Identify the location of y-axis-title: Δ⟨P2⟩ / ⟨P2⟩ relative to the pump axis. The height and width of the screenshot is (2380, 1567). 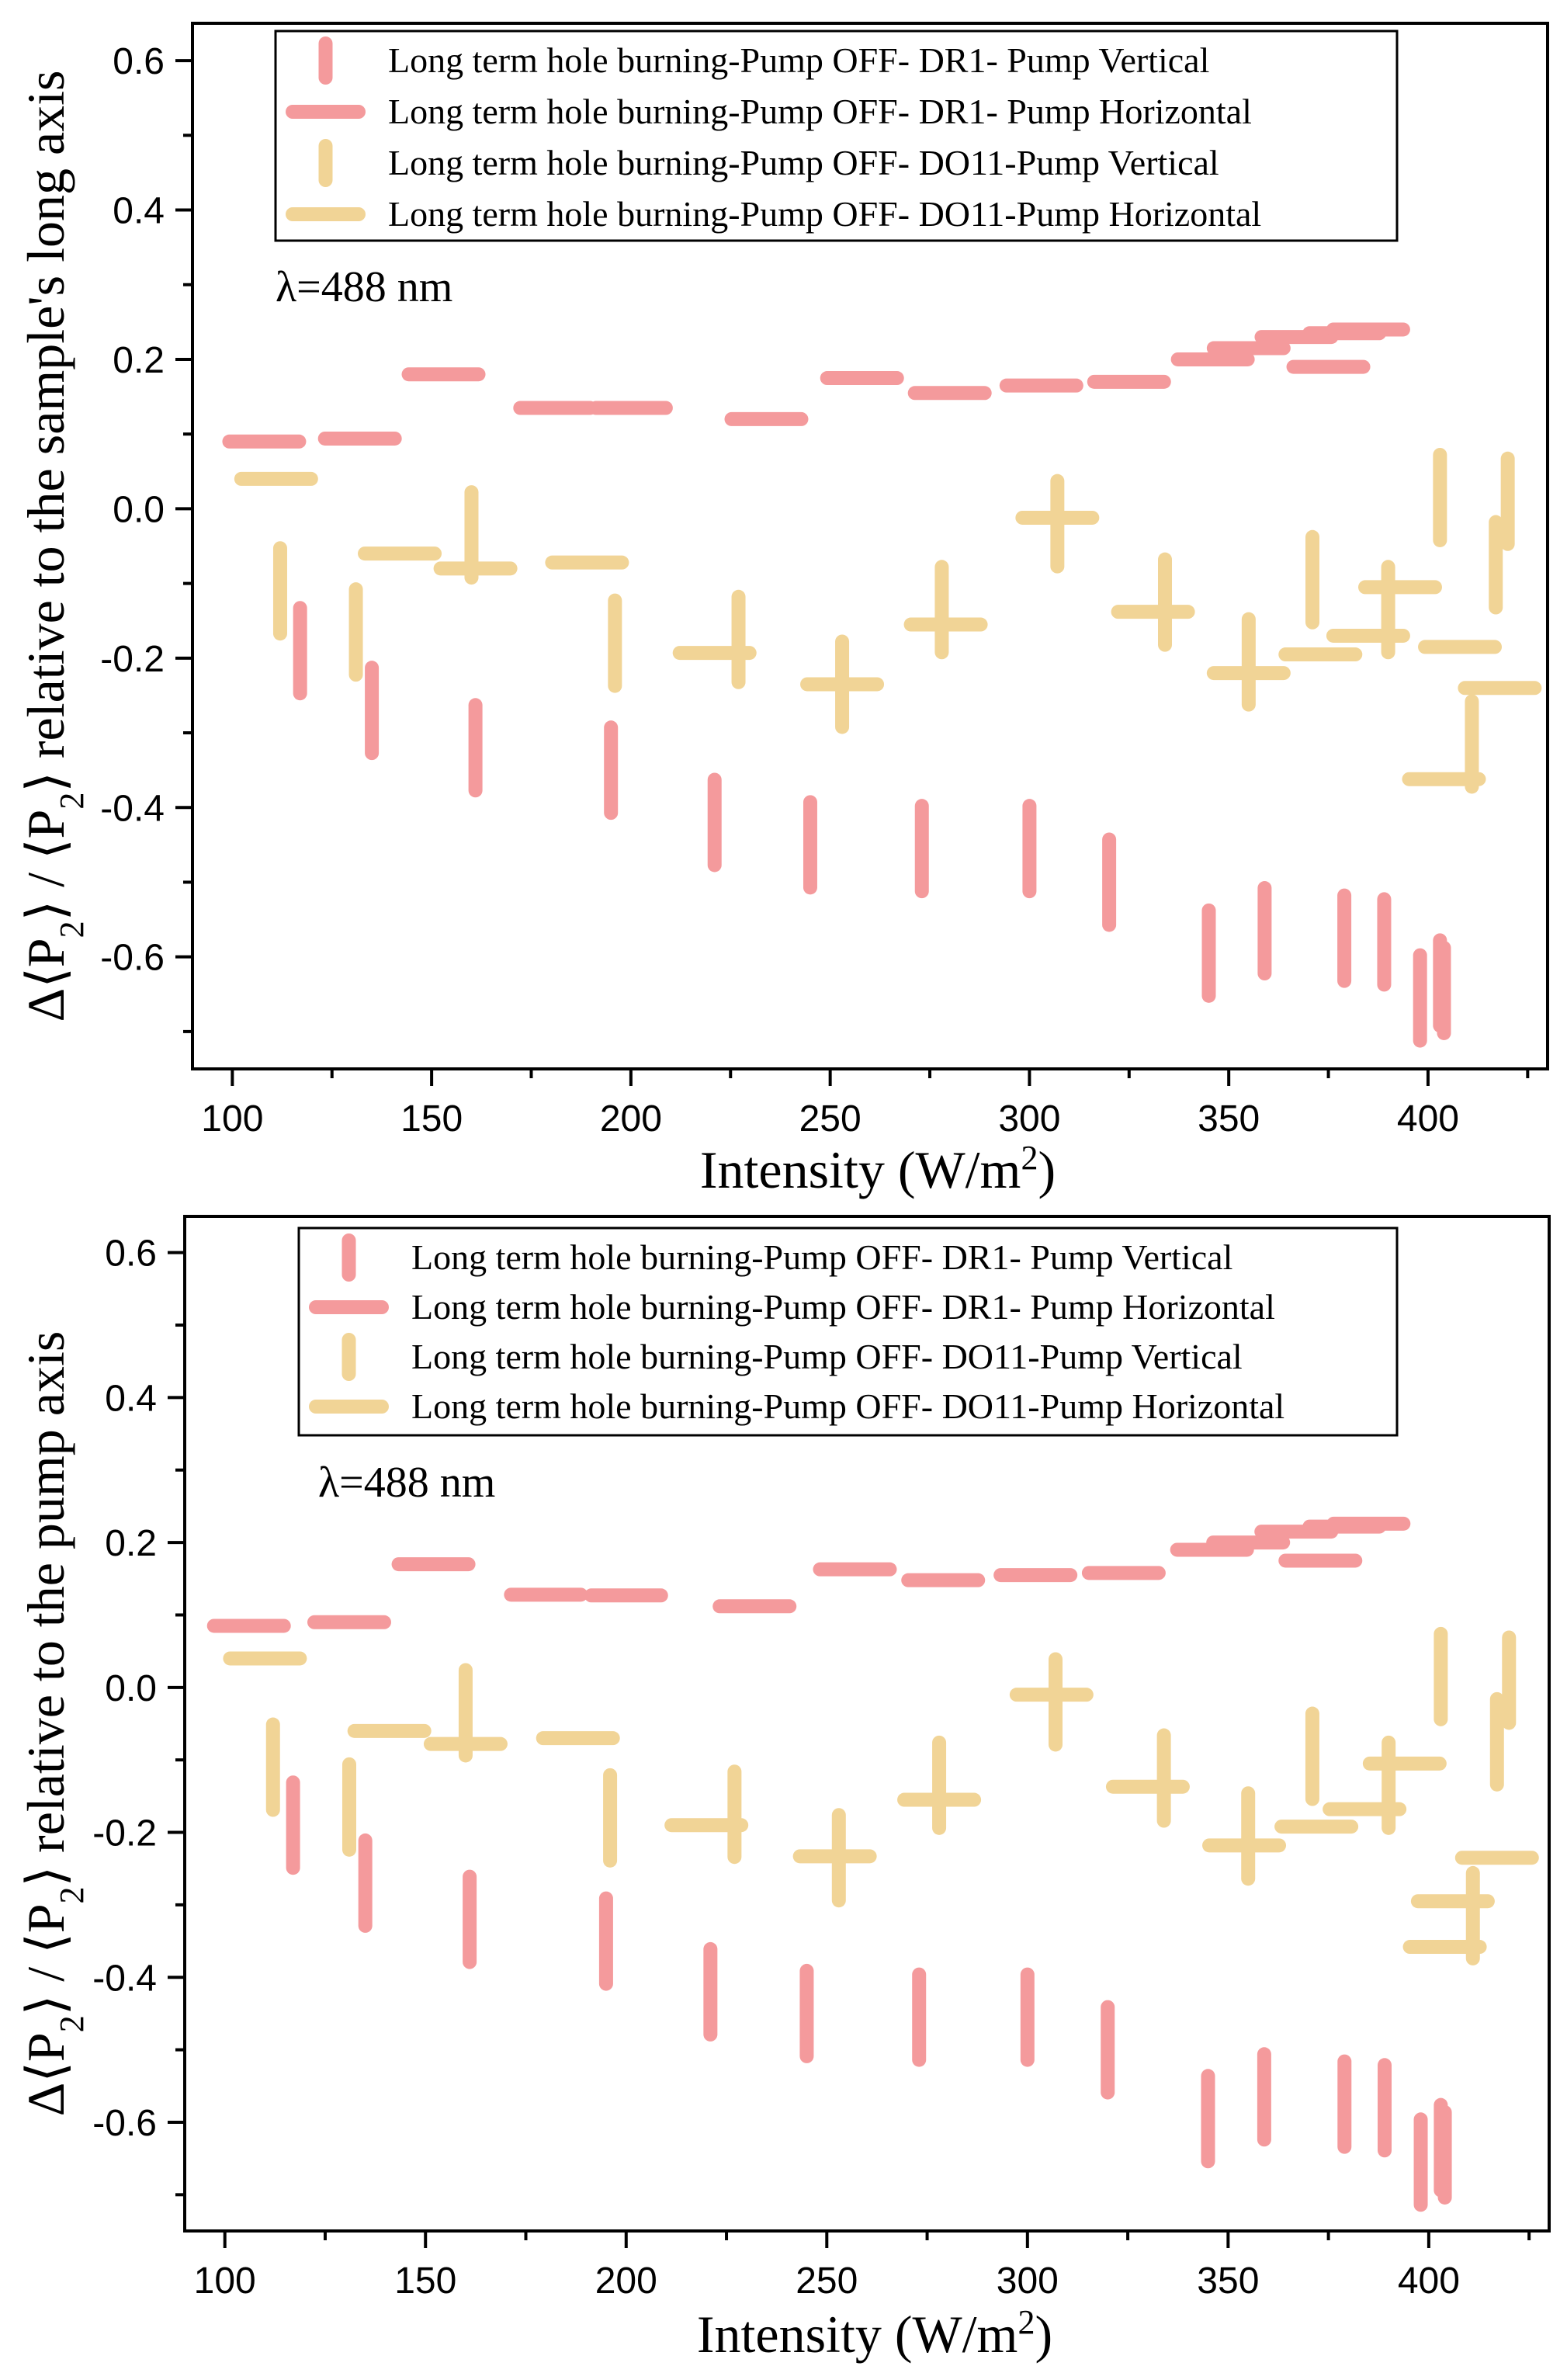
(53, 1724).